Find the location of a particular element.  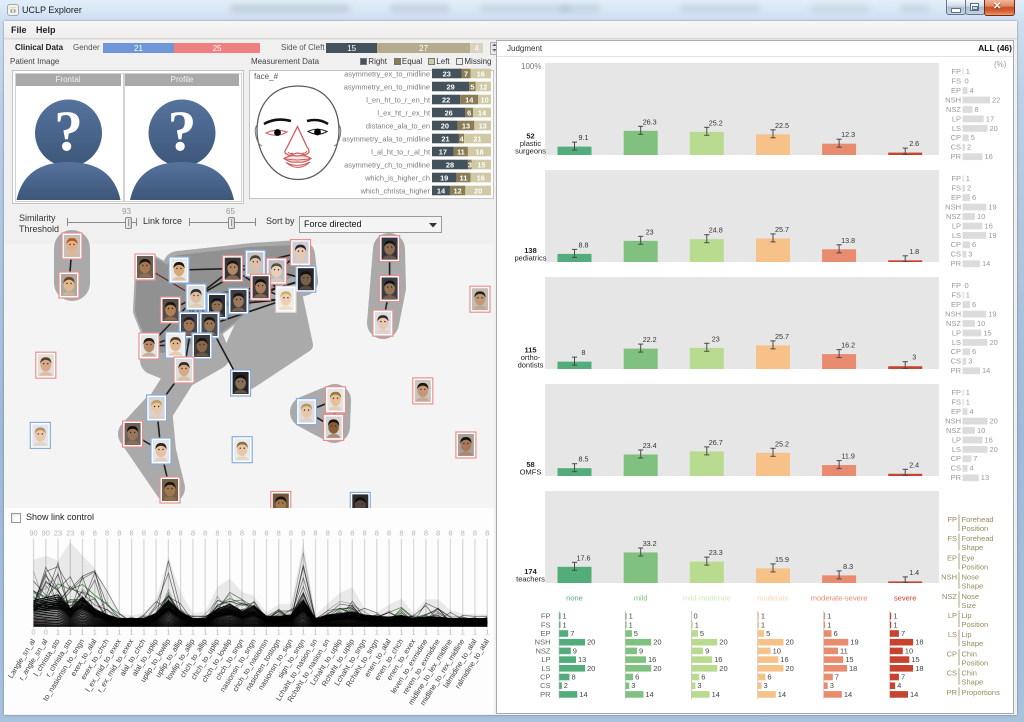

svg-text: Shape is located at coordinates (973, 682).